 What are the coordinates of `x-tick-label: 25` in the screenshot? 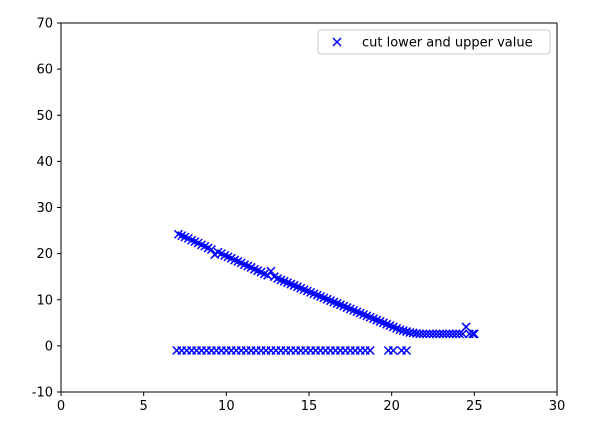 It's located at (474, 406).